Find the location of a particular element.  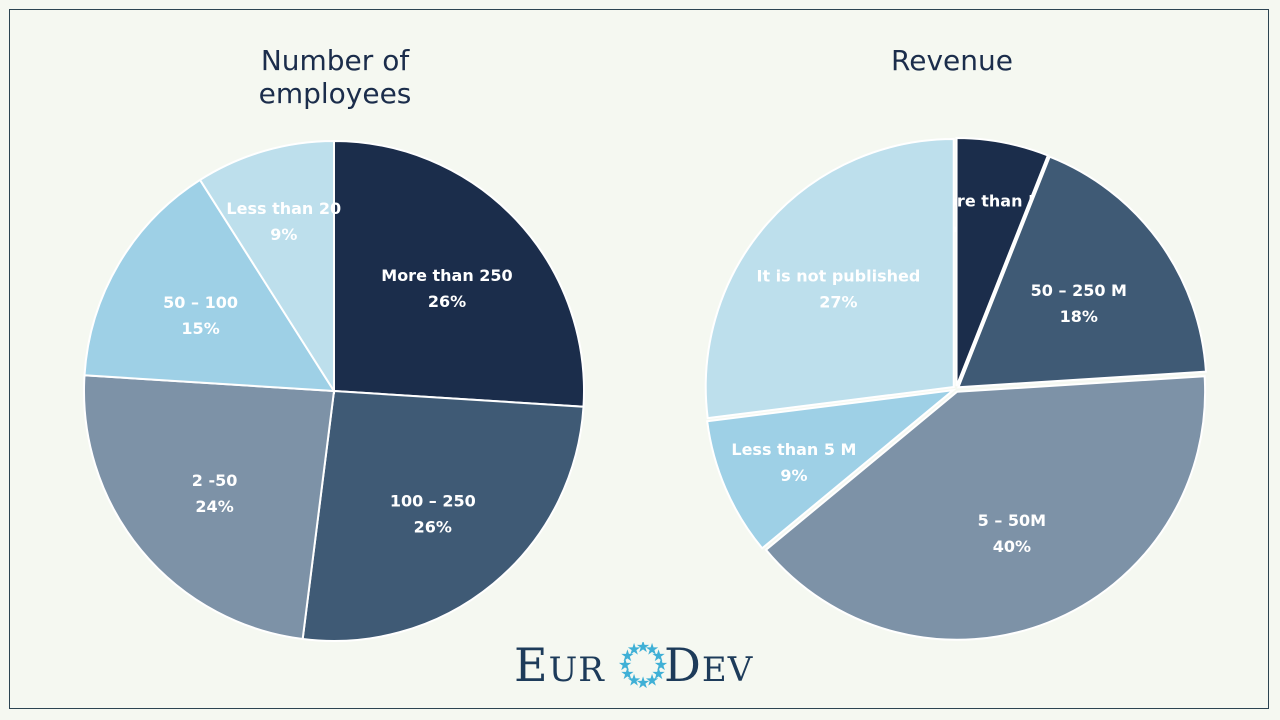

pie-pct-1-2: 40% is located at coordinates (1012, 546).